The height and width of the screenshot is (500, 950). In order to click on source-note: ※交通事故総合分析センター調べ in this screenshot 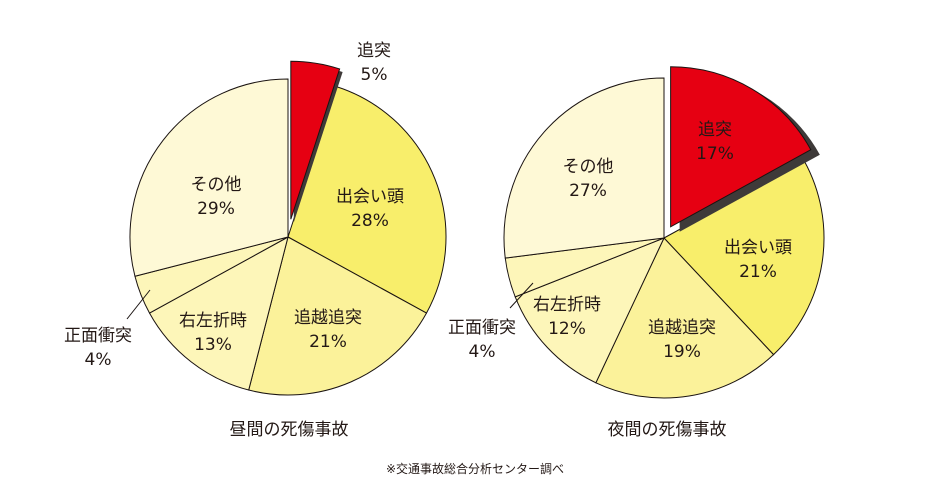, I will do `click(475, 468)`.